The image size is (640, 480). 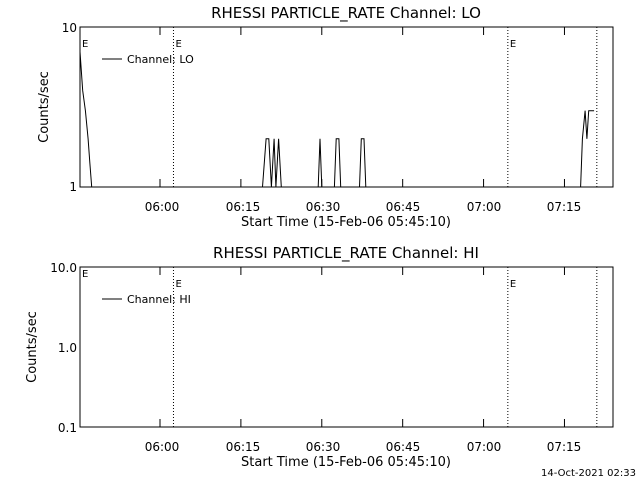 I want to click on chart-lo-xtick-label: 06:00, so click(x=162, y=207).